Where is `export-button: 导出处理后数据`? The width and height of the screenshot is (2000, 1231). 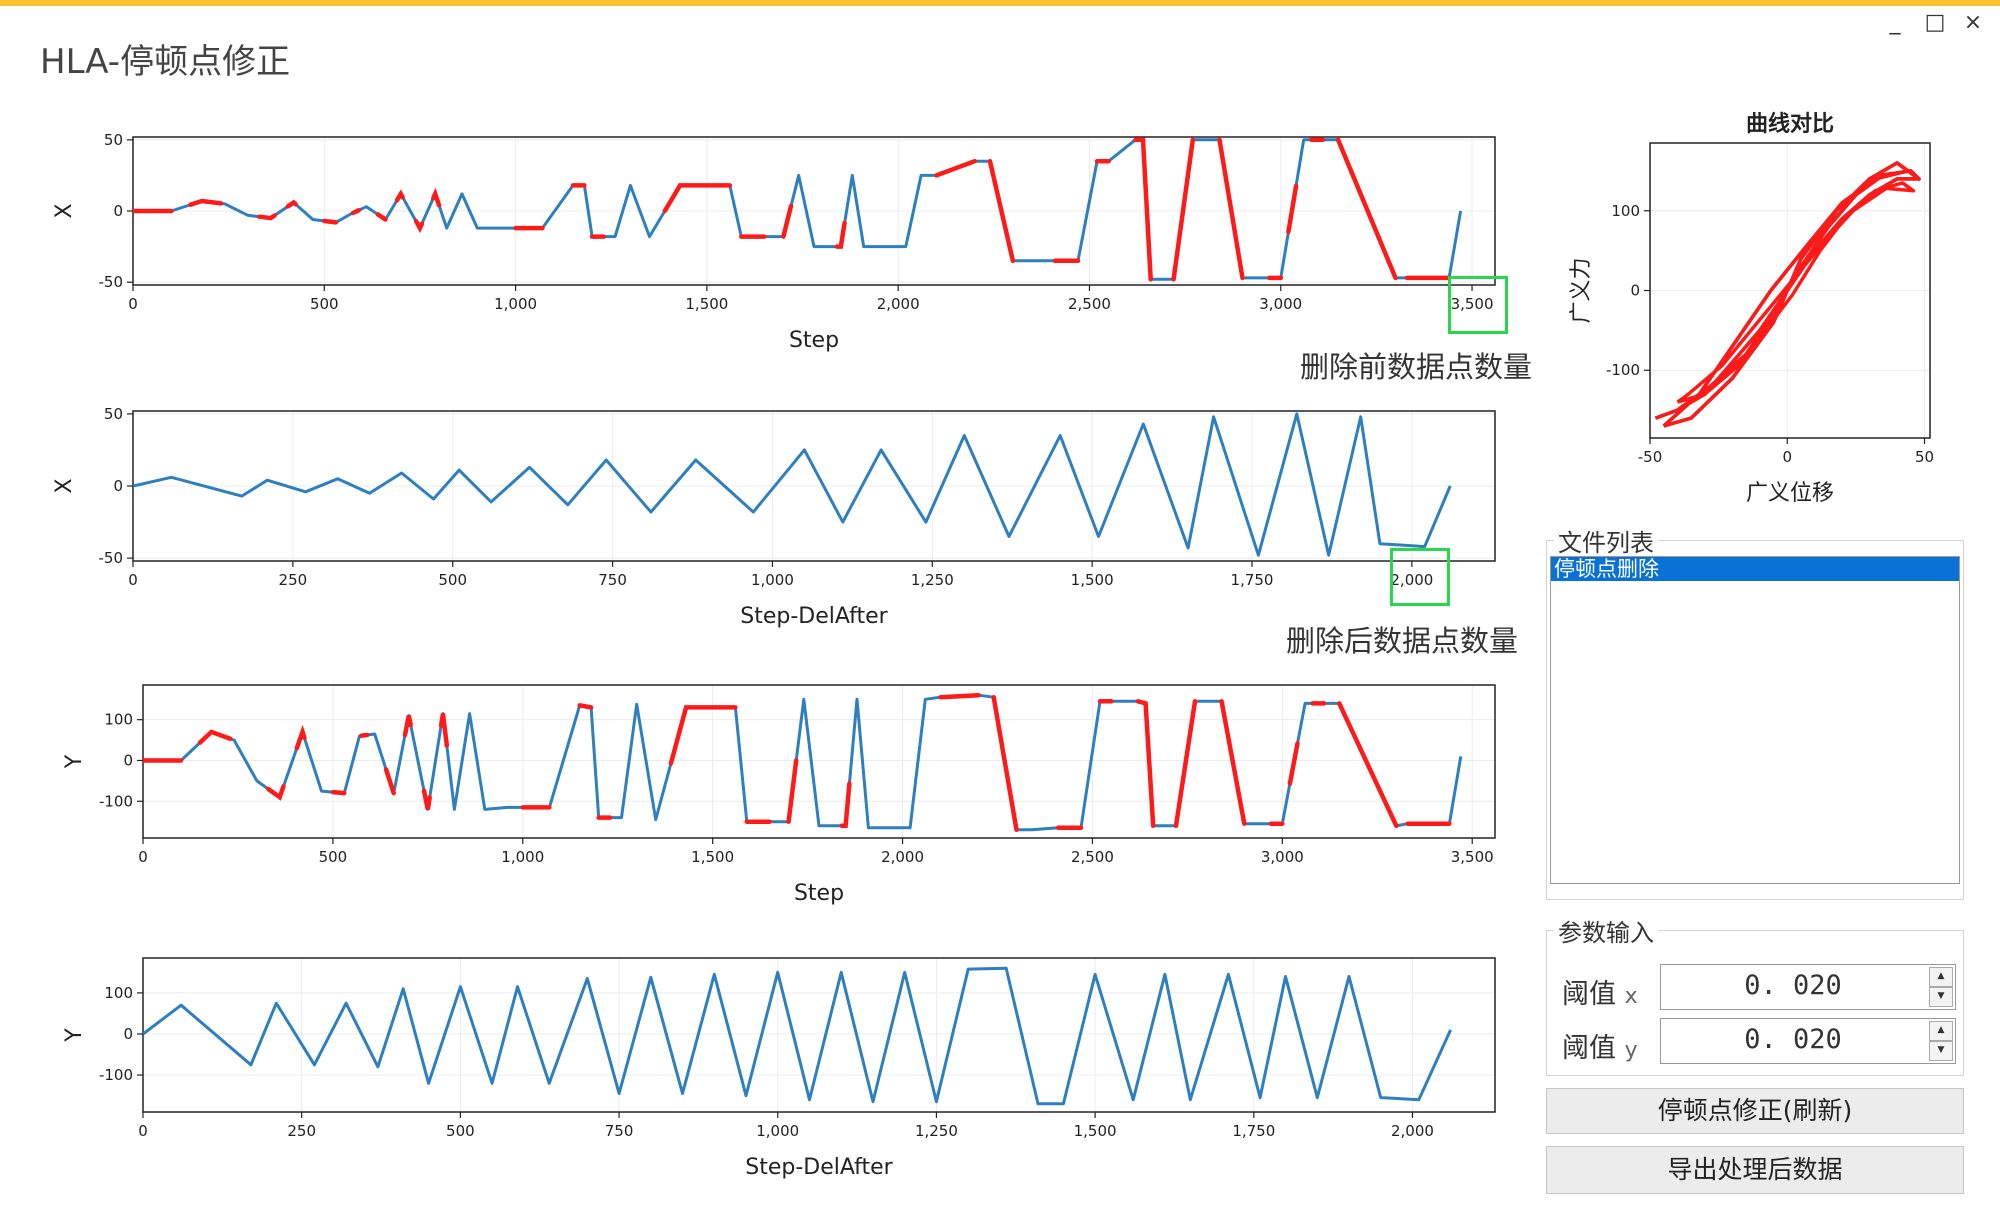
export-button: 导出处理后数据 is located at coordinates (1755, 1170).